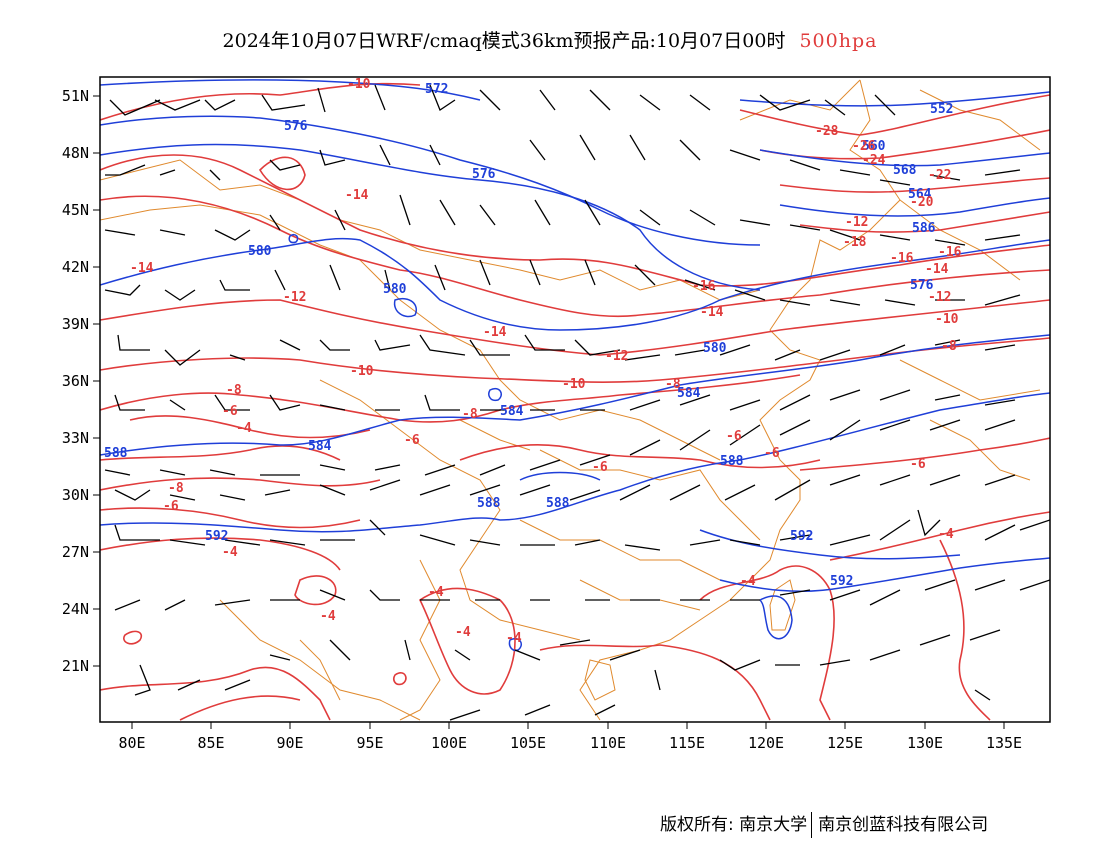 Image resolution: width=1100 pixels, height=850 pixels. I want to click on x-tick-label: 85E, so click(210, 743).